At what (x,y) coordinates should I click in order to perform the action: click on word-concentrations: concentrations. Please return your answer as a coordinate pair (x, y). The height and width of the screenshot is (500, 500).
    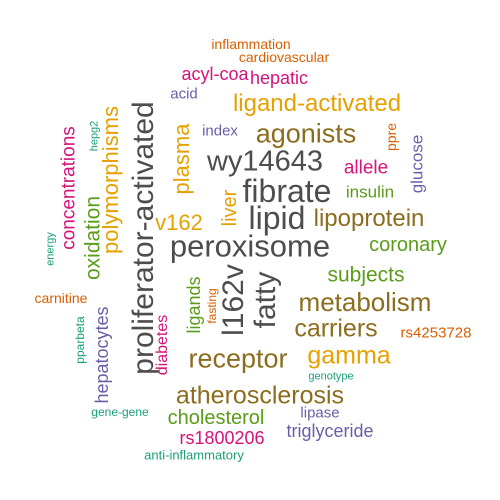
    Looking at the image, I should click on (69, 188).